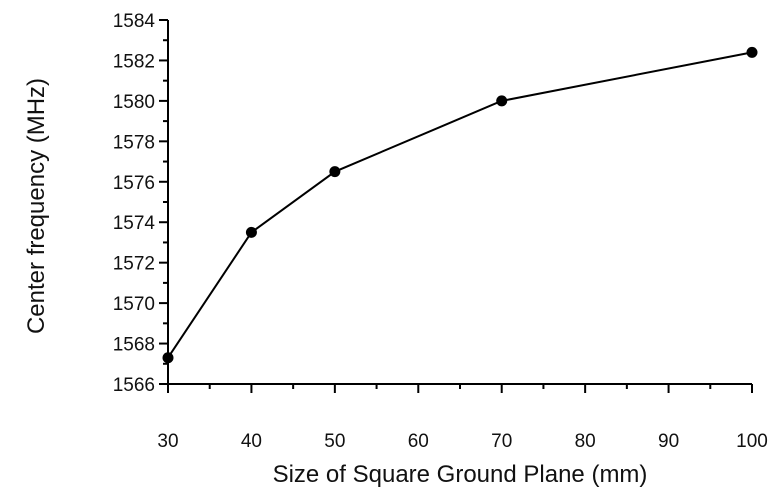 The image size is (776, 493). I want to click on y-tick-label: 1582, so click(134, 61).